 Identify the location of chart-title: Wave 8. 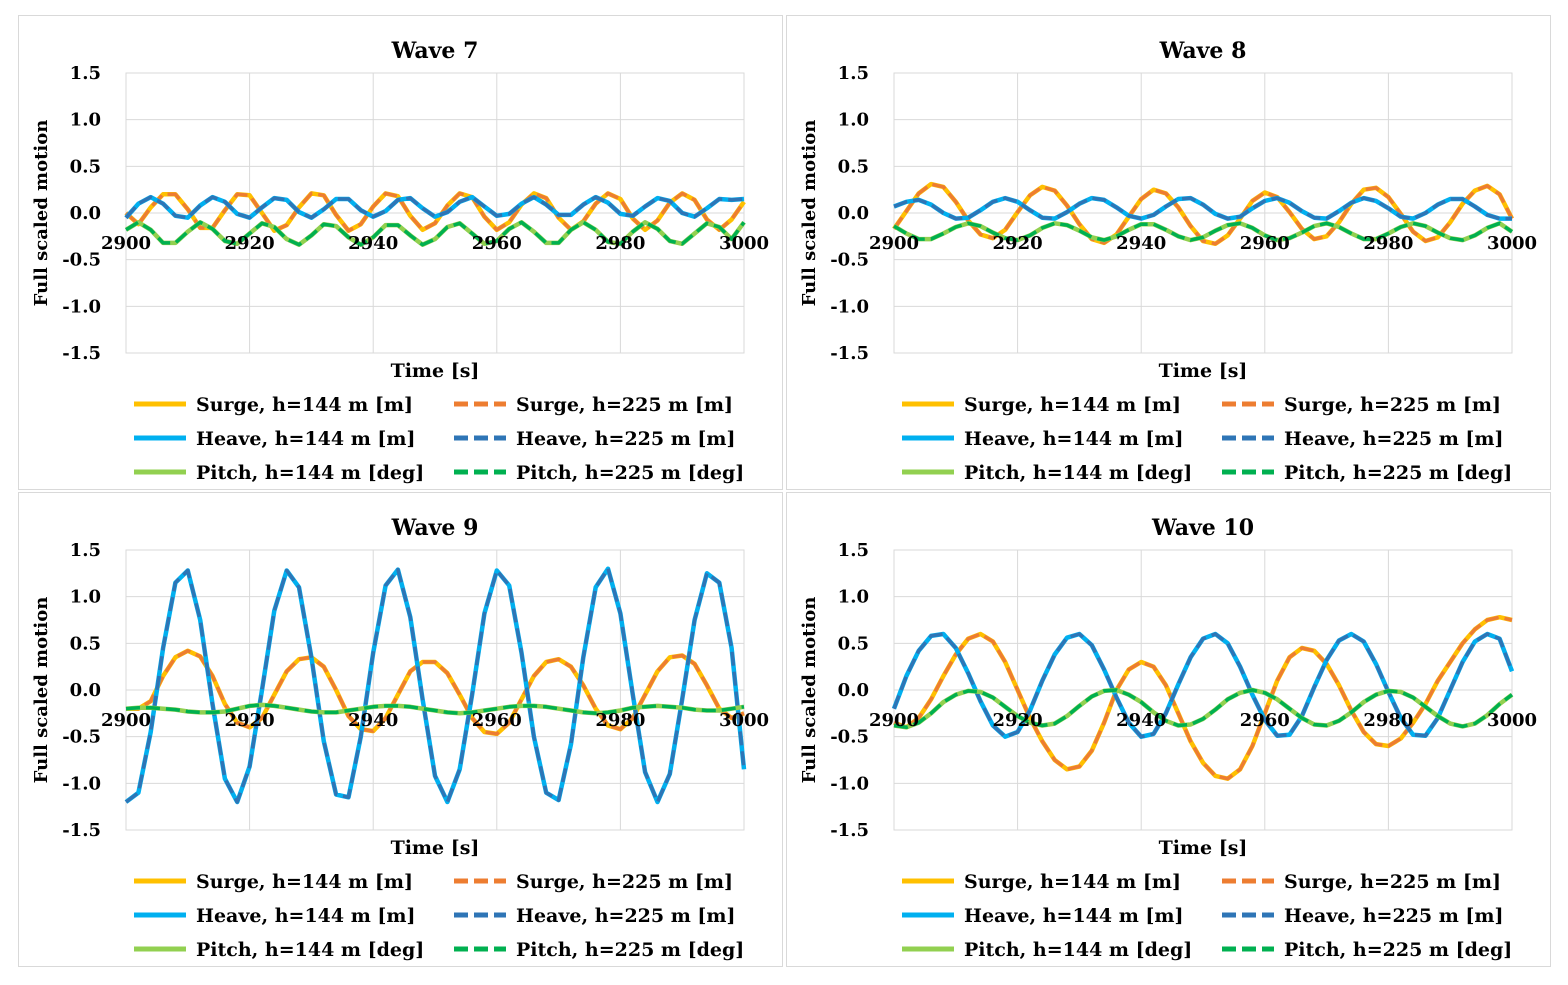
(1203, 51).